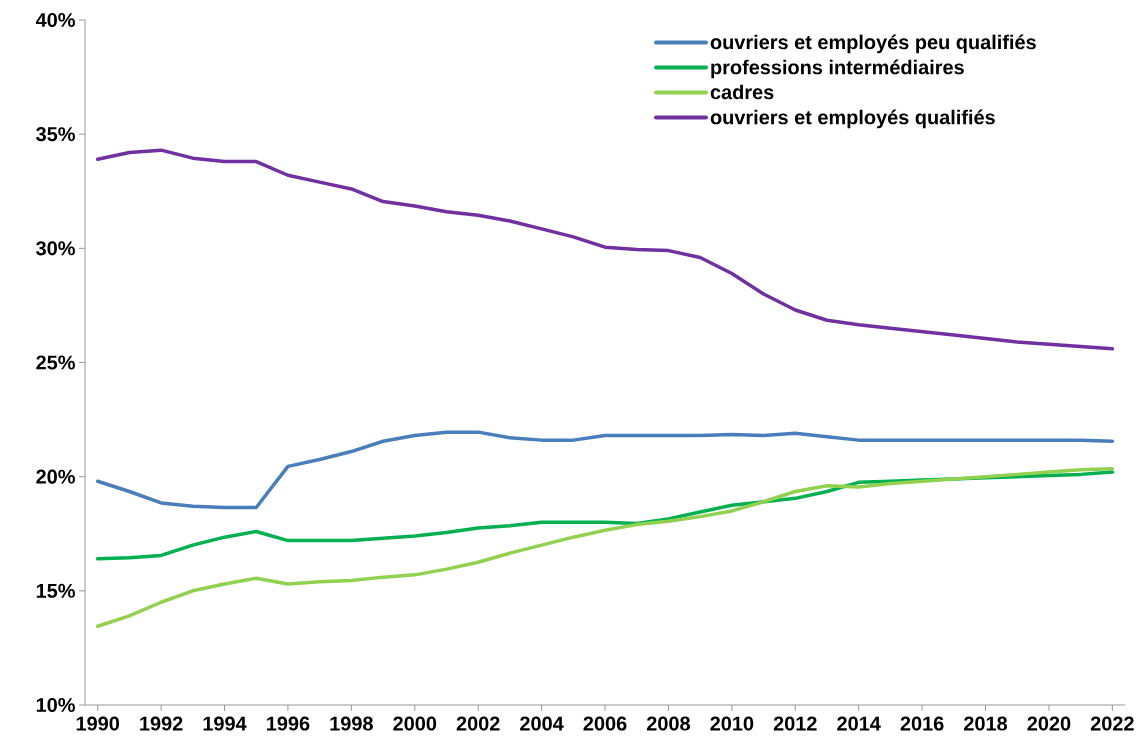 The image size is (1140, 749). What do you see at coordinates (98, 723) in the screenshot?
I see `x-tick-label: 1990` at bounding box center [98, 723].